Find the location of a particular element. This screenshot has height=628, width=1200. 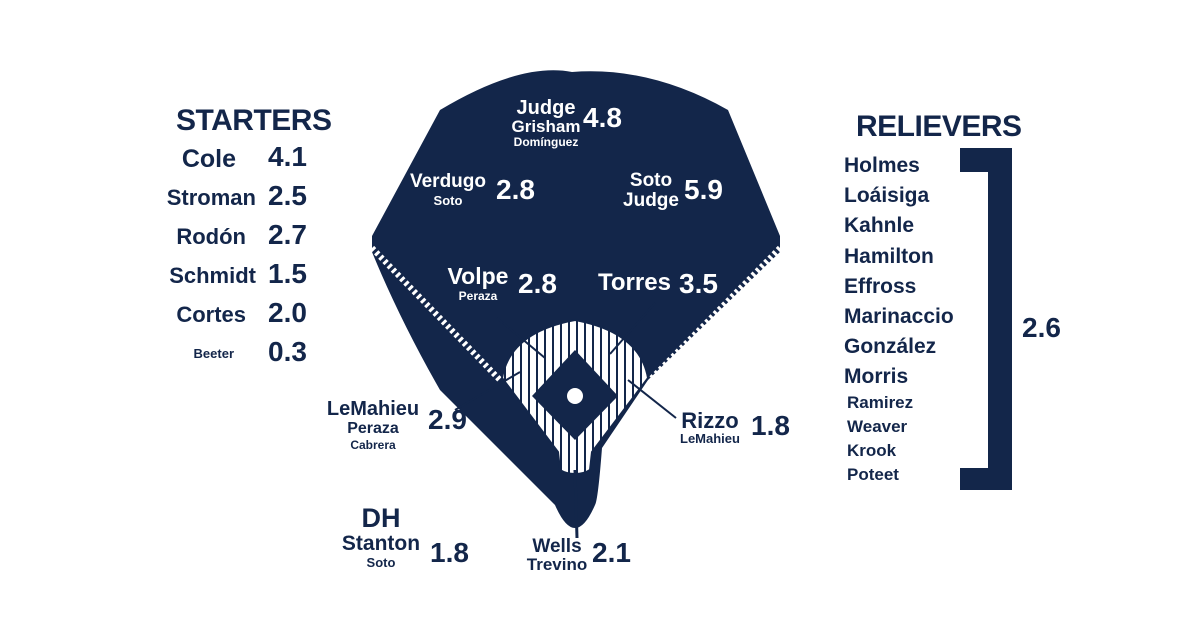

ss-backup1: Peraza is located at coordinates (478, 296).